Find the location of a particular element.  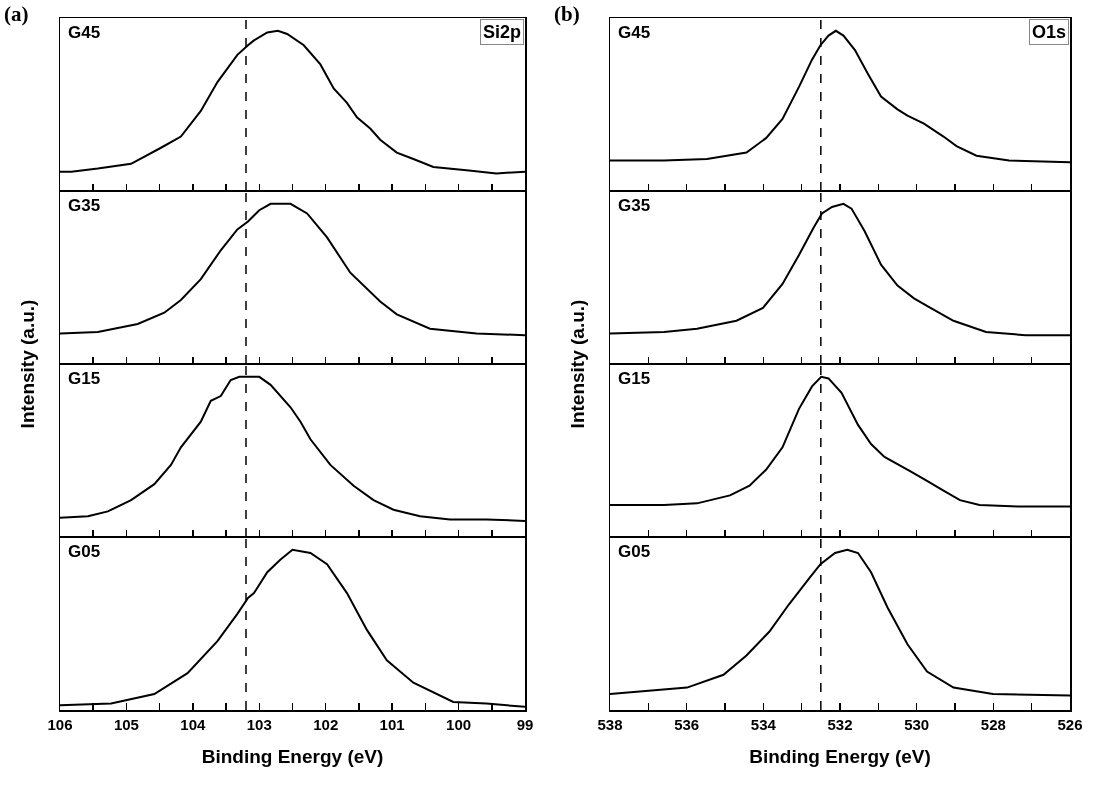

chart-title: (b) is located at coordinates (567, 14).